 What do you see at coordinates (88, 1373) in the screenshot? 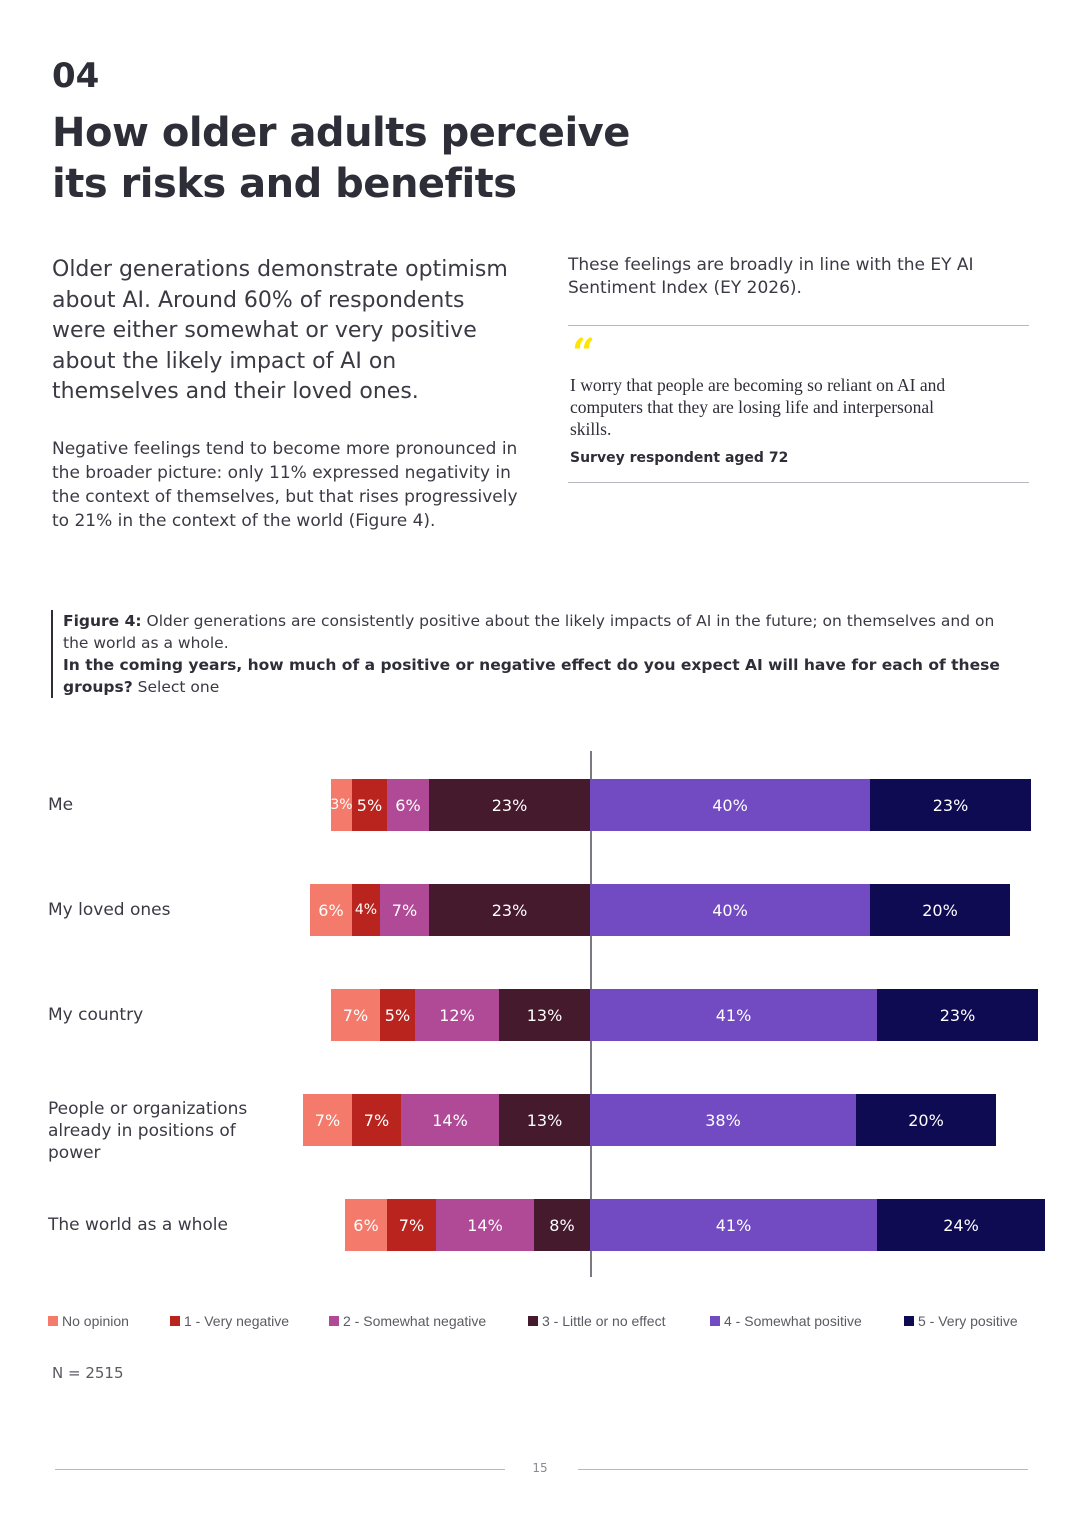
I see `sample-size-note: N = 2515` at bounding box center [88, 1373].